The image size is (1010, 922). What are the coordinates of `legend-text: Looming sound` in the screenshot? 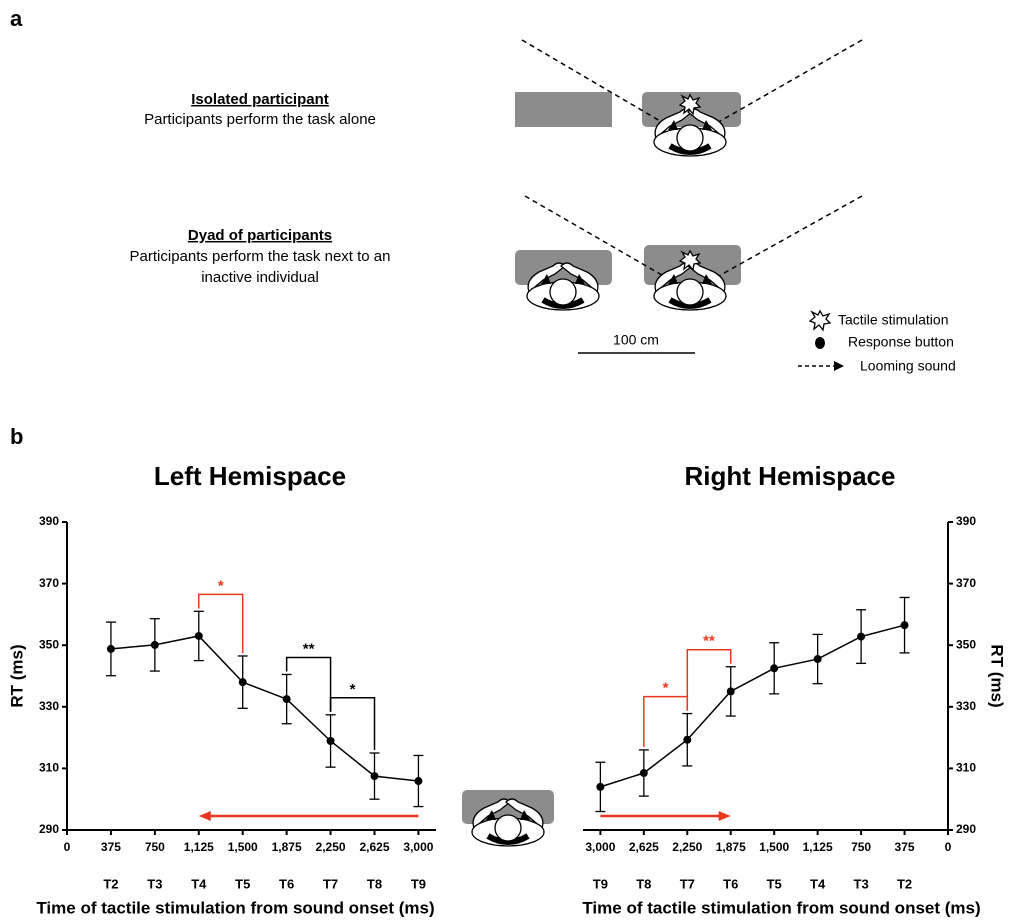 It's located at (908, 366).